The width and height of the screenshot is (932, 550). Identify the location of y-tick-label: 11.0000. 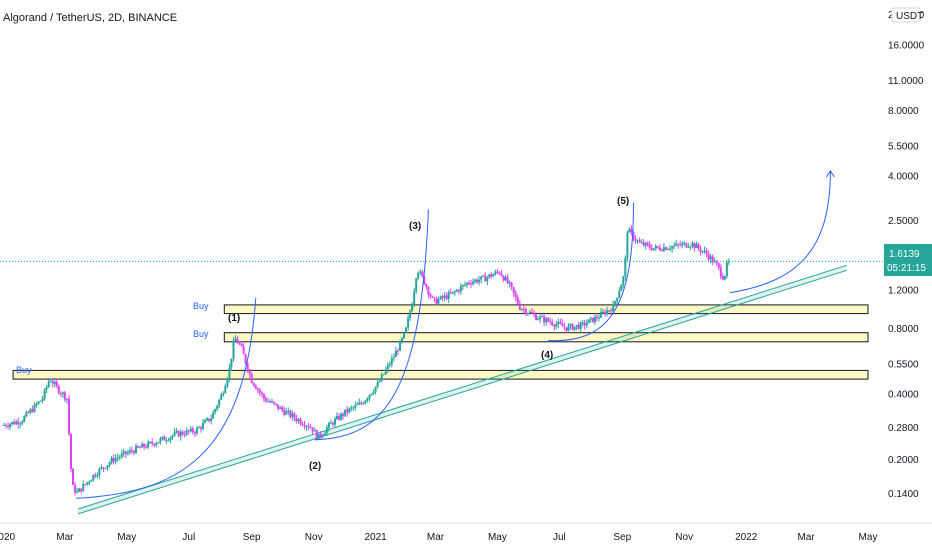
(906, 81).